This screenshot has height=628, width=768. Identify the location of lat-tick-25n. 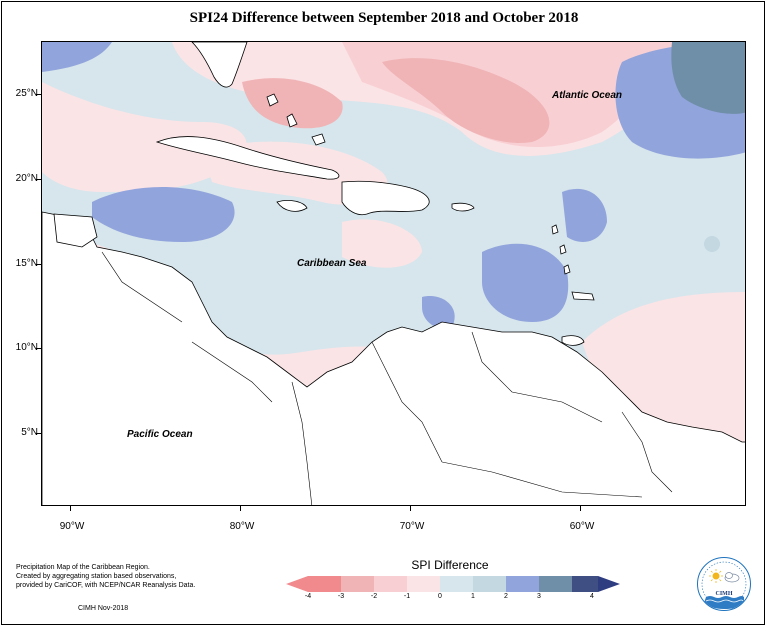
(38, 94).